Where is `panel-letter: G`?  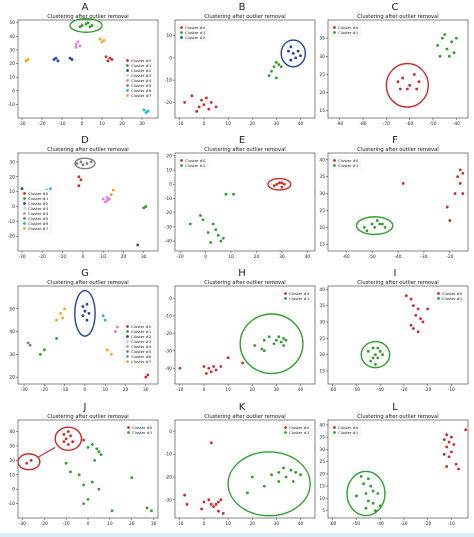
panel-letter: G is located at coordinates (85, 273).